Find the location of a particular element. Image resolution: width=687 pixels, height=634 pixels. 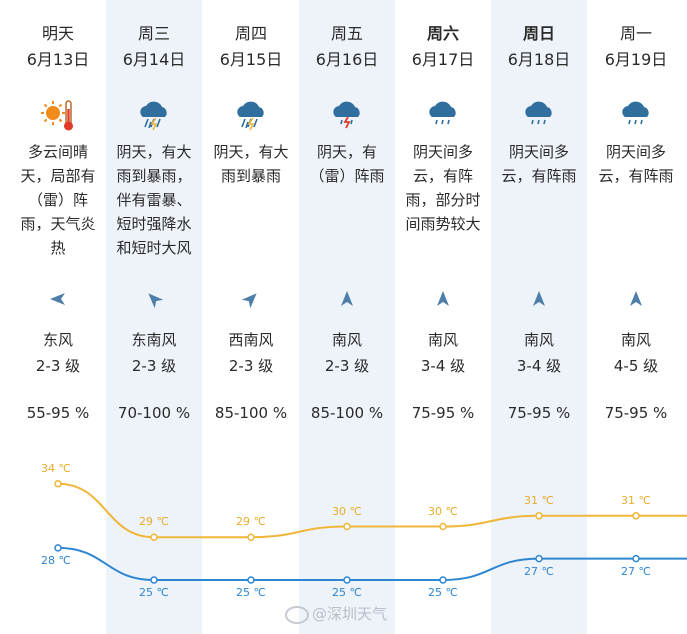

day-column: 周一 6月19日阴天间多云，有阵雨南风 4-5 级 75-95 % is located at coordinates (636, 317).